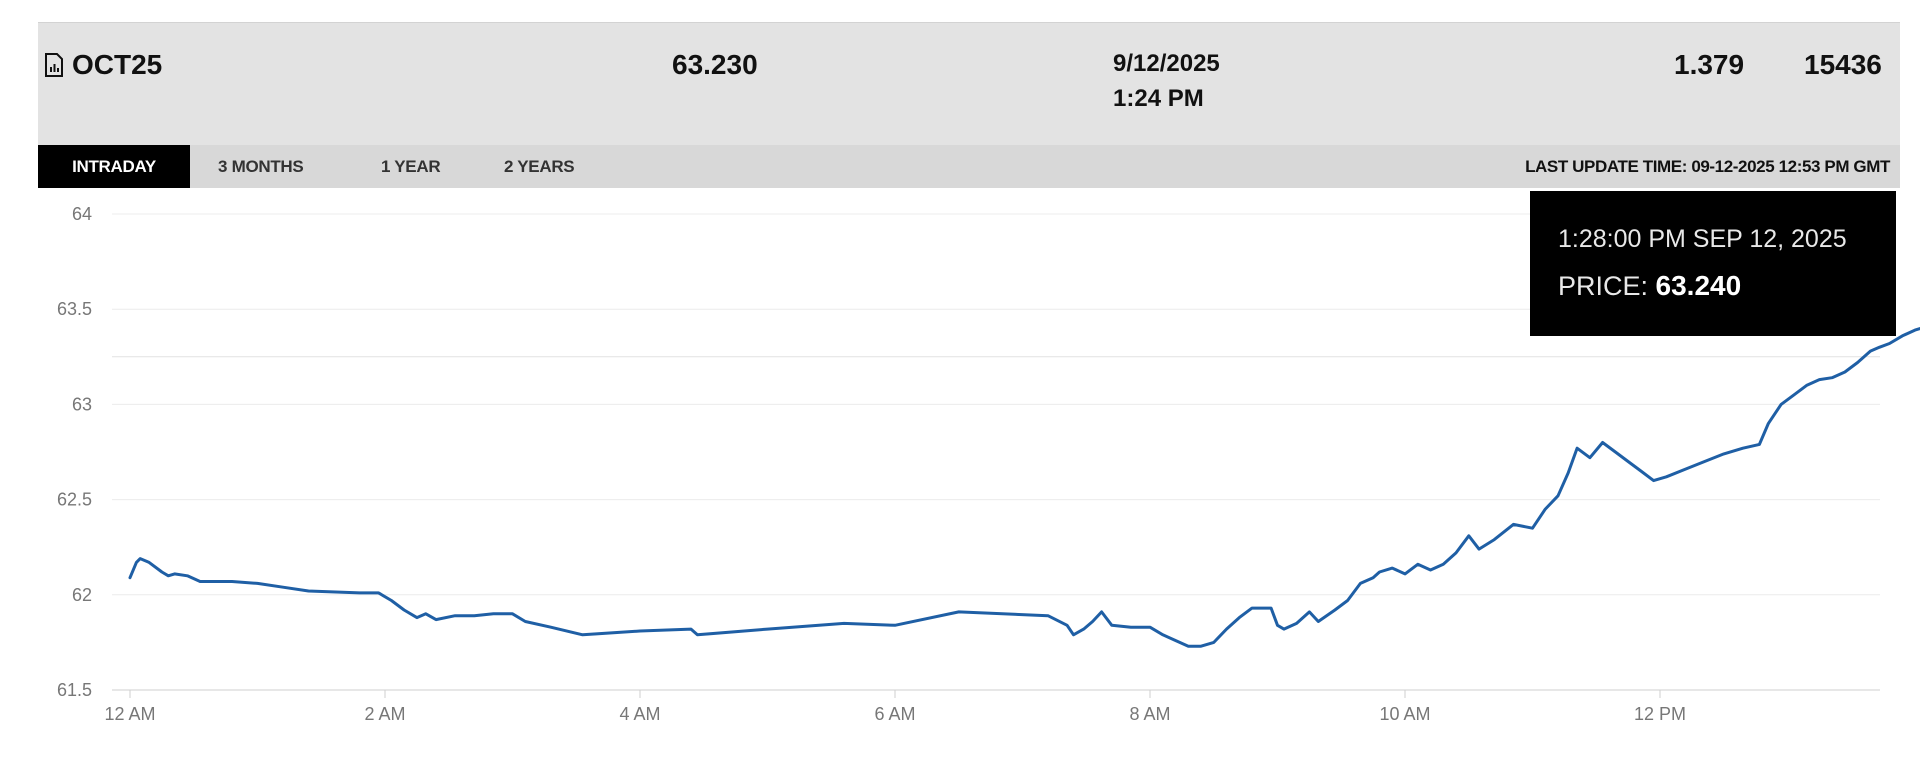  What do you see at coordinates (1166, 82) in the screenshot?
I see `last-trade-datetime: 9/12/2025 1:24 PM` at bounding box center [1166, 82].